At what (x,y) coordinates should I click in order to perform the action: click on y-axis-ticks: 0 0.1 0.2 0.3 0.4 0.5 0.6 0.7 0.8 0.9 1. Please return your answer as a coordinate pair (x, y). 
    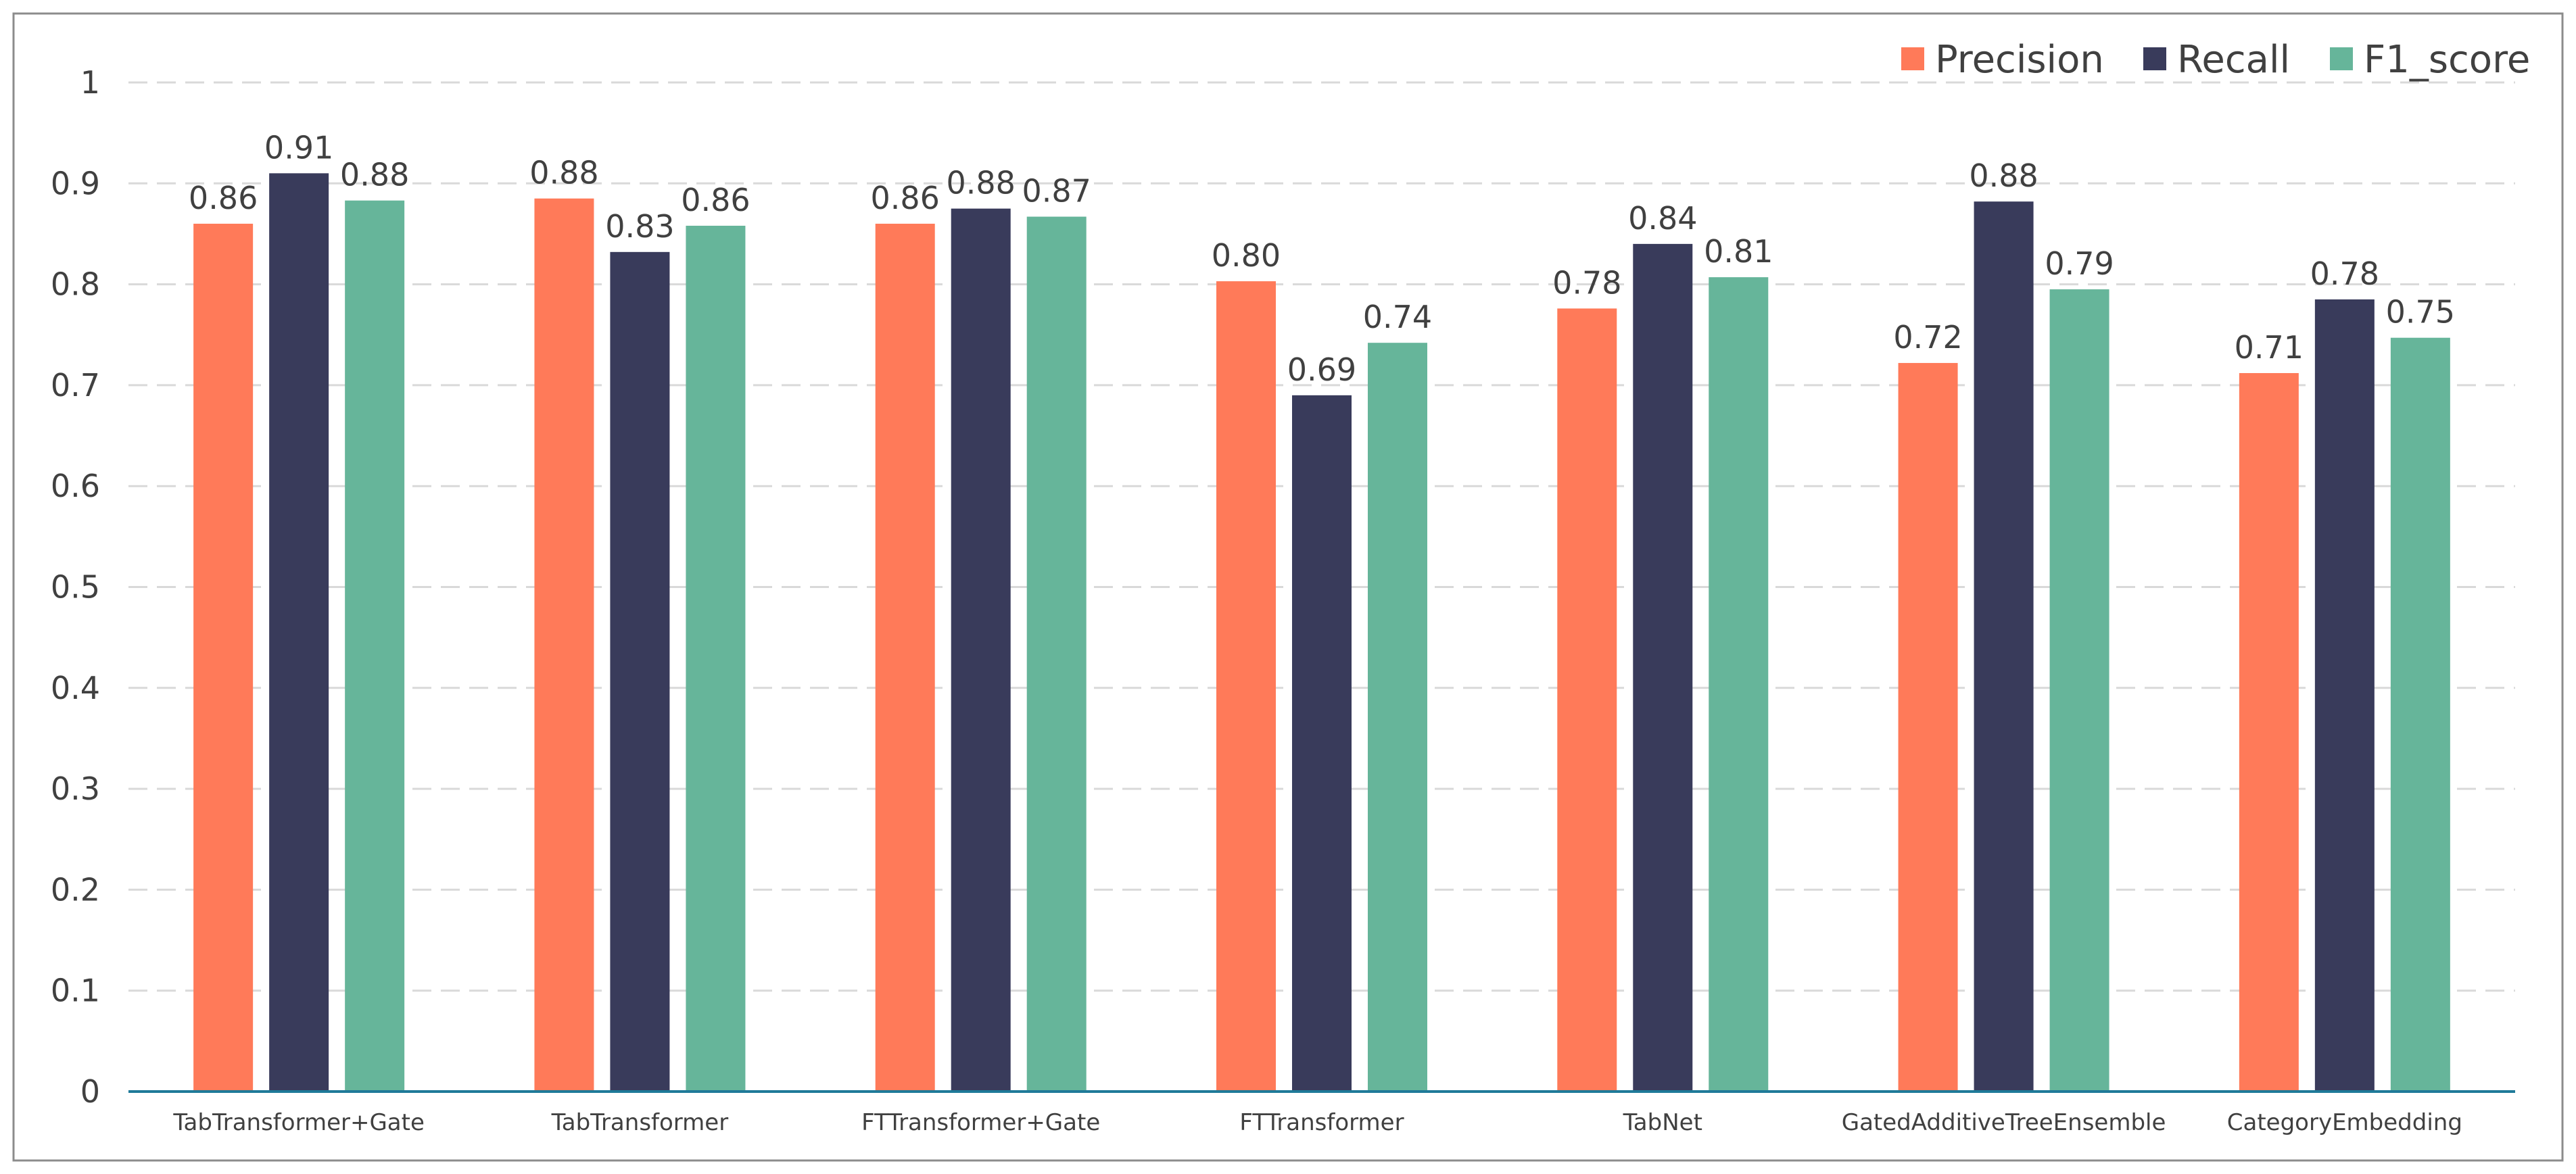
    Looking at the image, I should click on (75, 587).